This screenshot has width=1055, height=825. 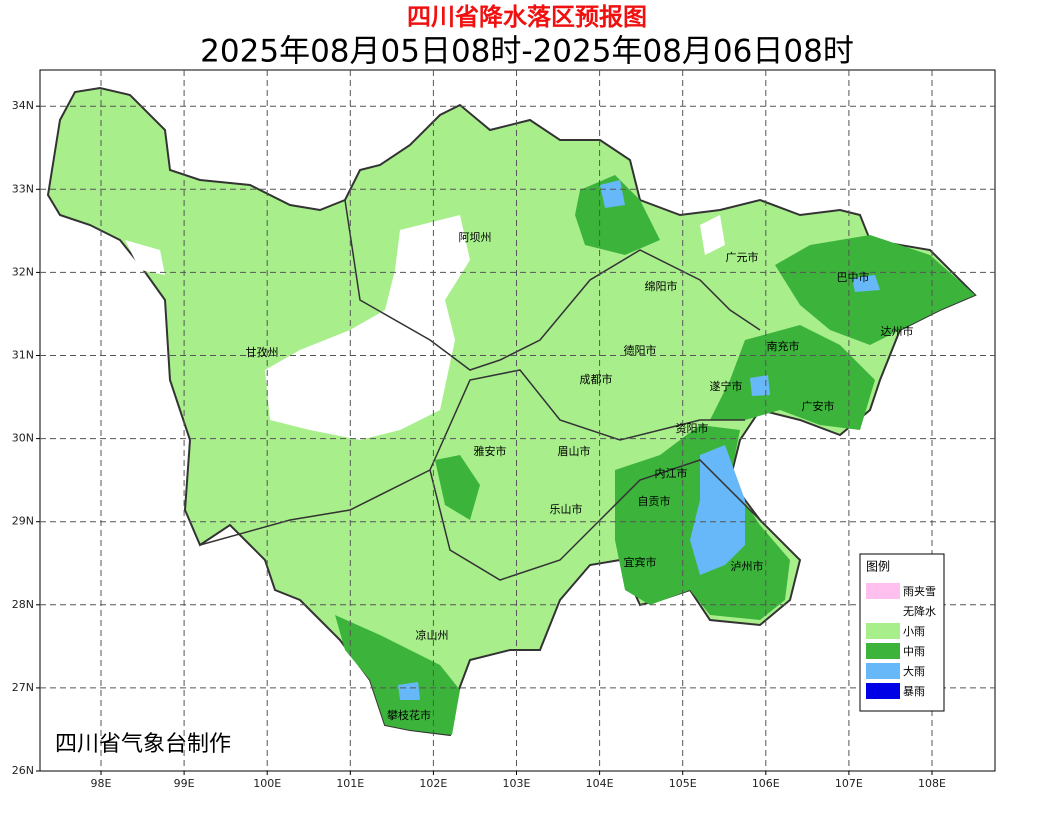 I want to click on city-label: 广安市, so click(x=818, y=406).